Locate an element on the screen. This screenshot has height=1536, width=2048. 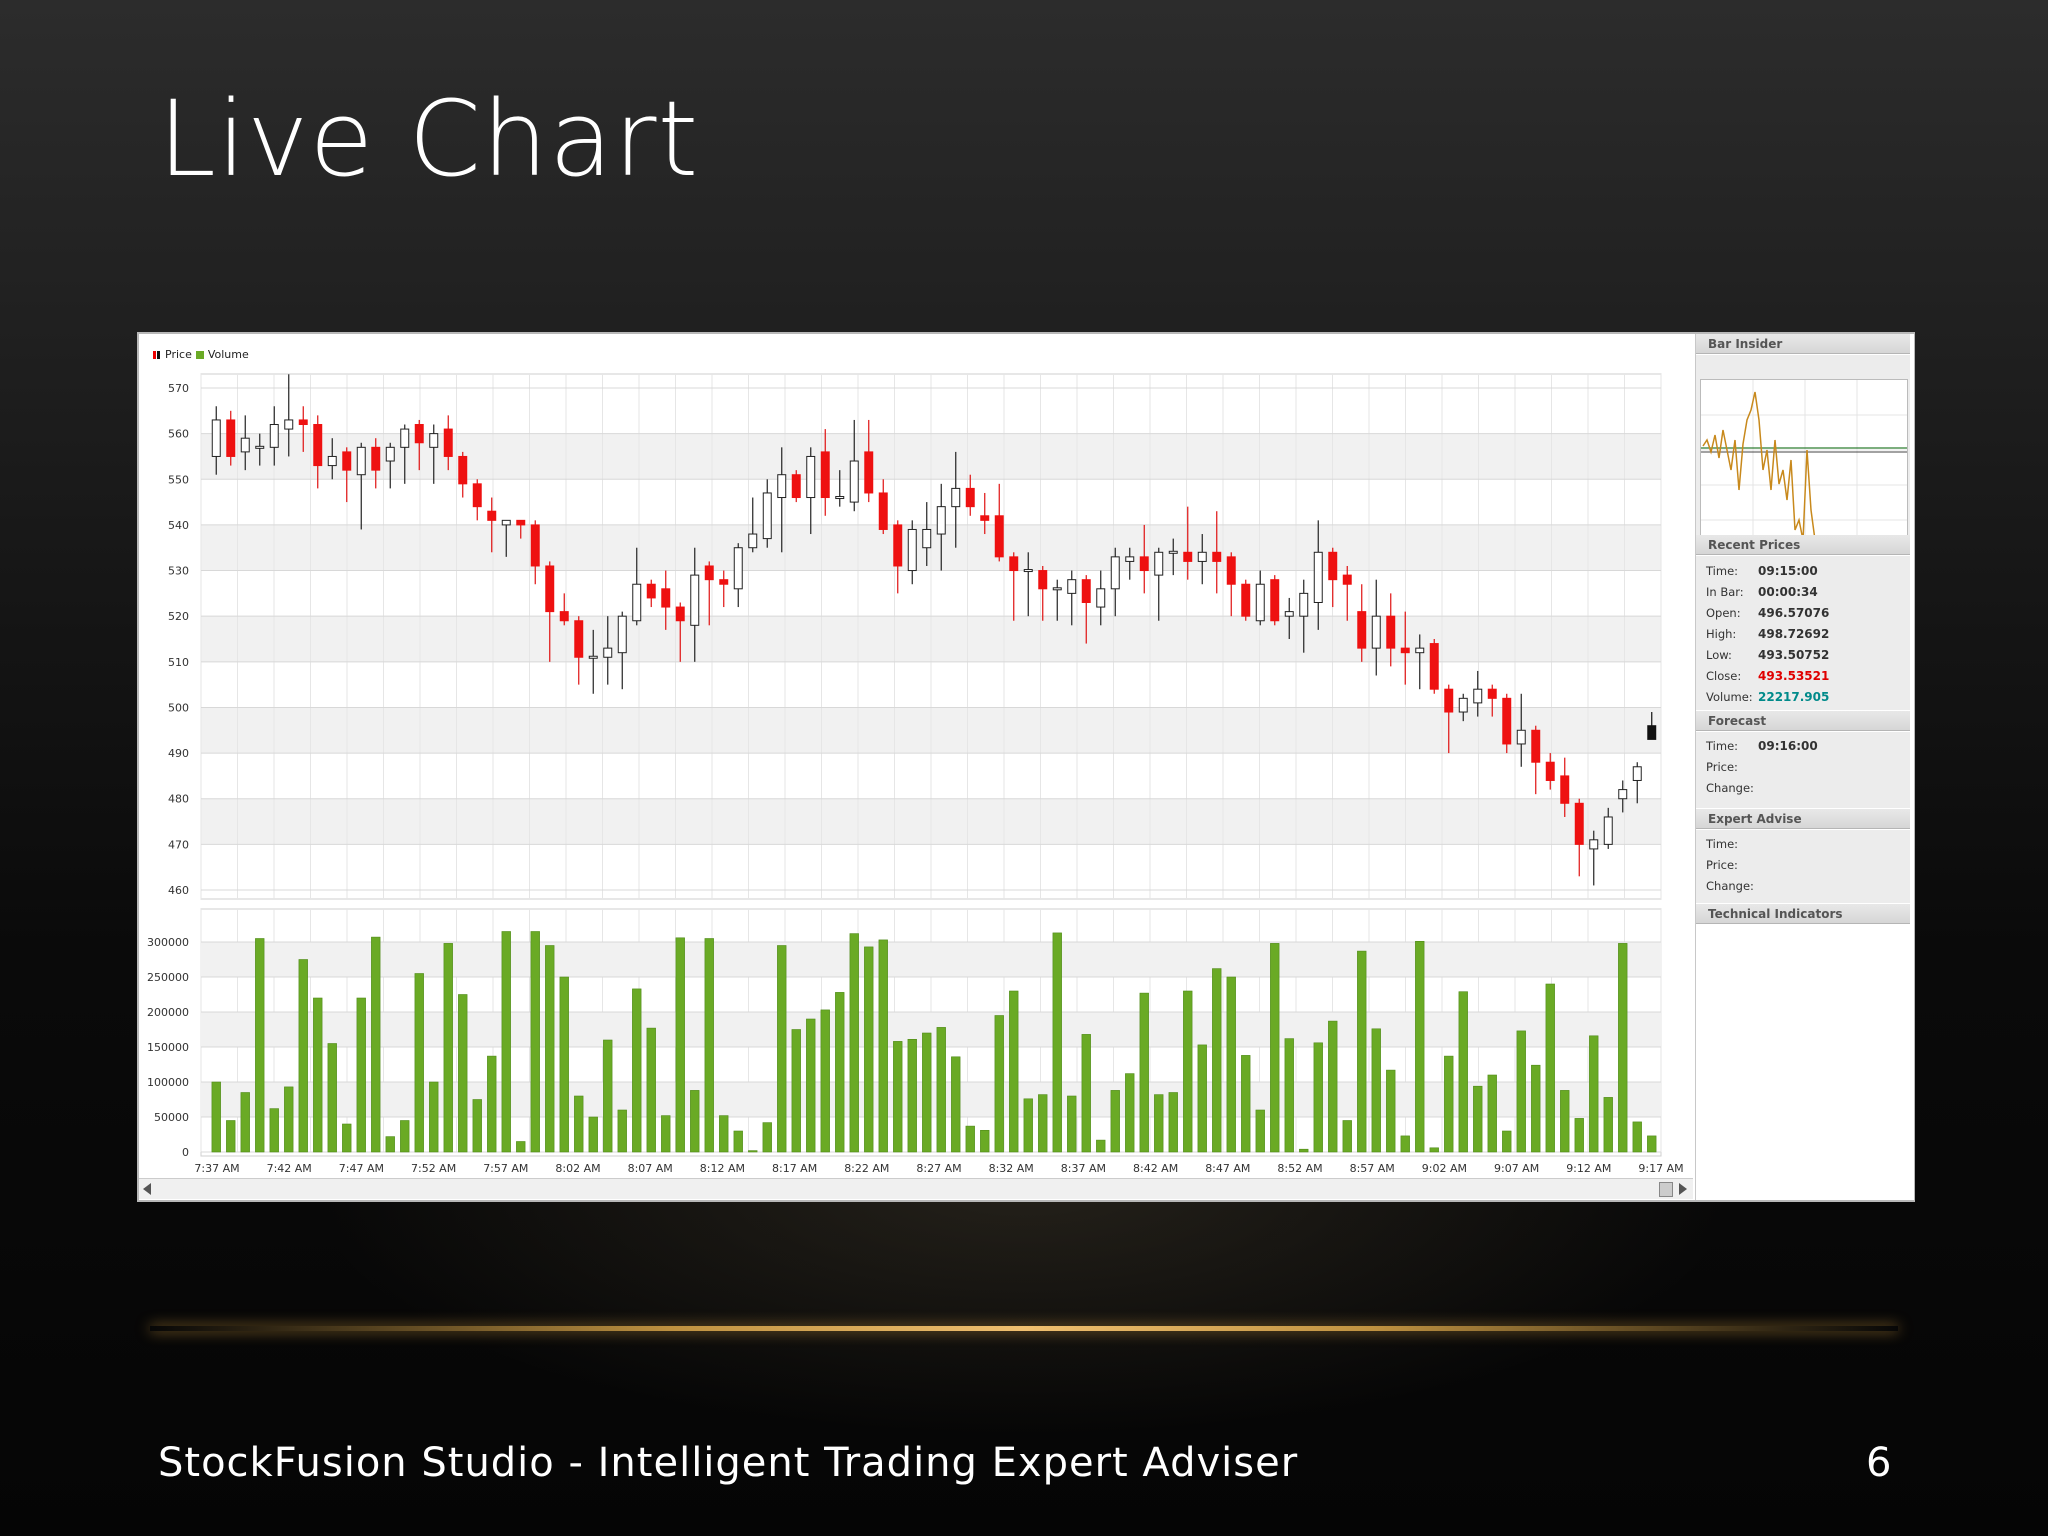
forecast-section: Time: 09:16:00 Price: Change: is located at coordinates (1803, 770).